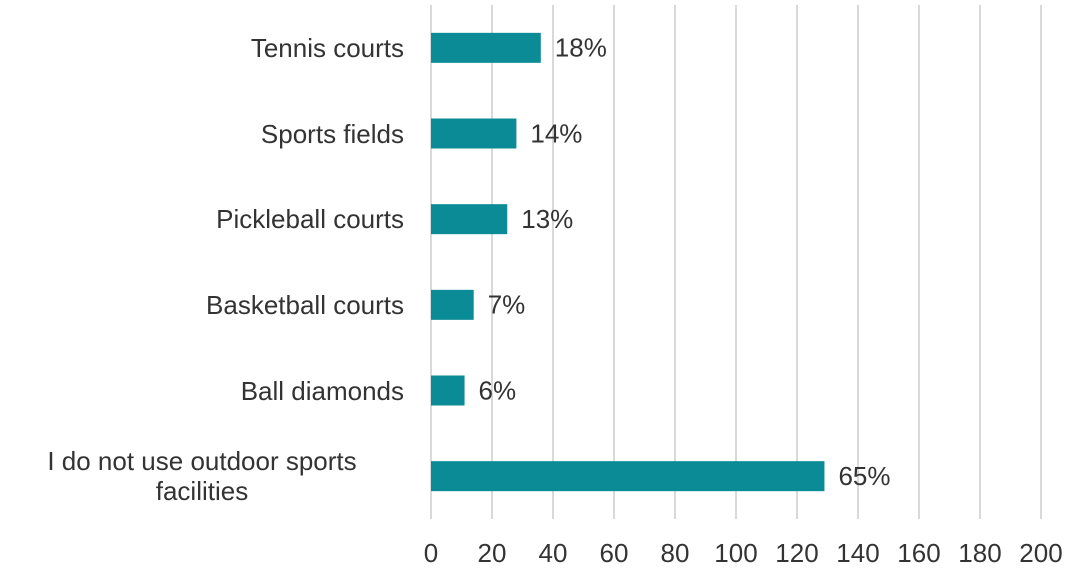  I want to click on category-label-box: Ball diamonds, so click(202, 391).